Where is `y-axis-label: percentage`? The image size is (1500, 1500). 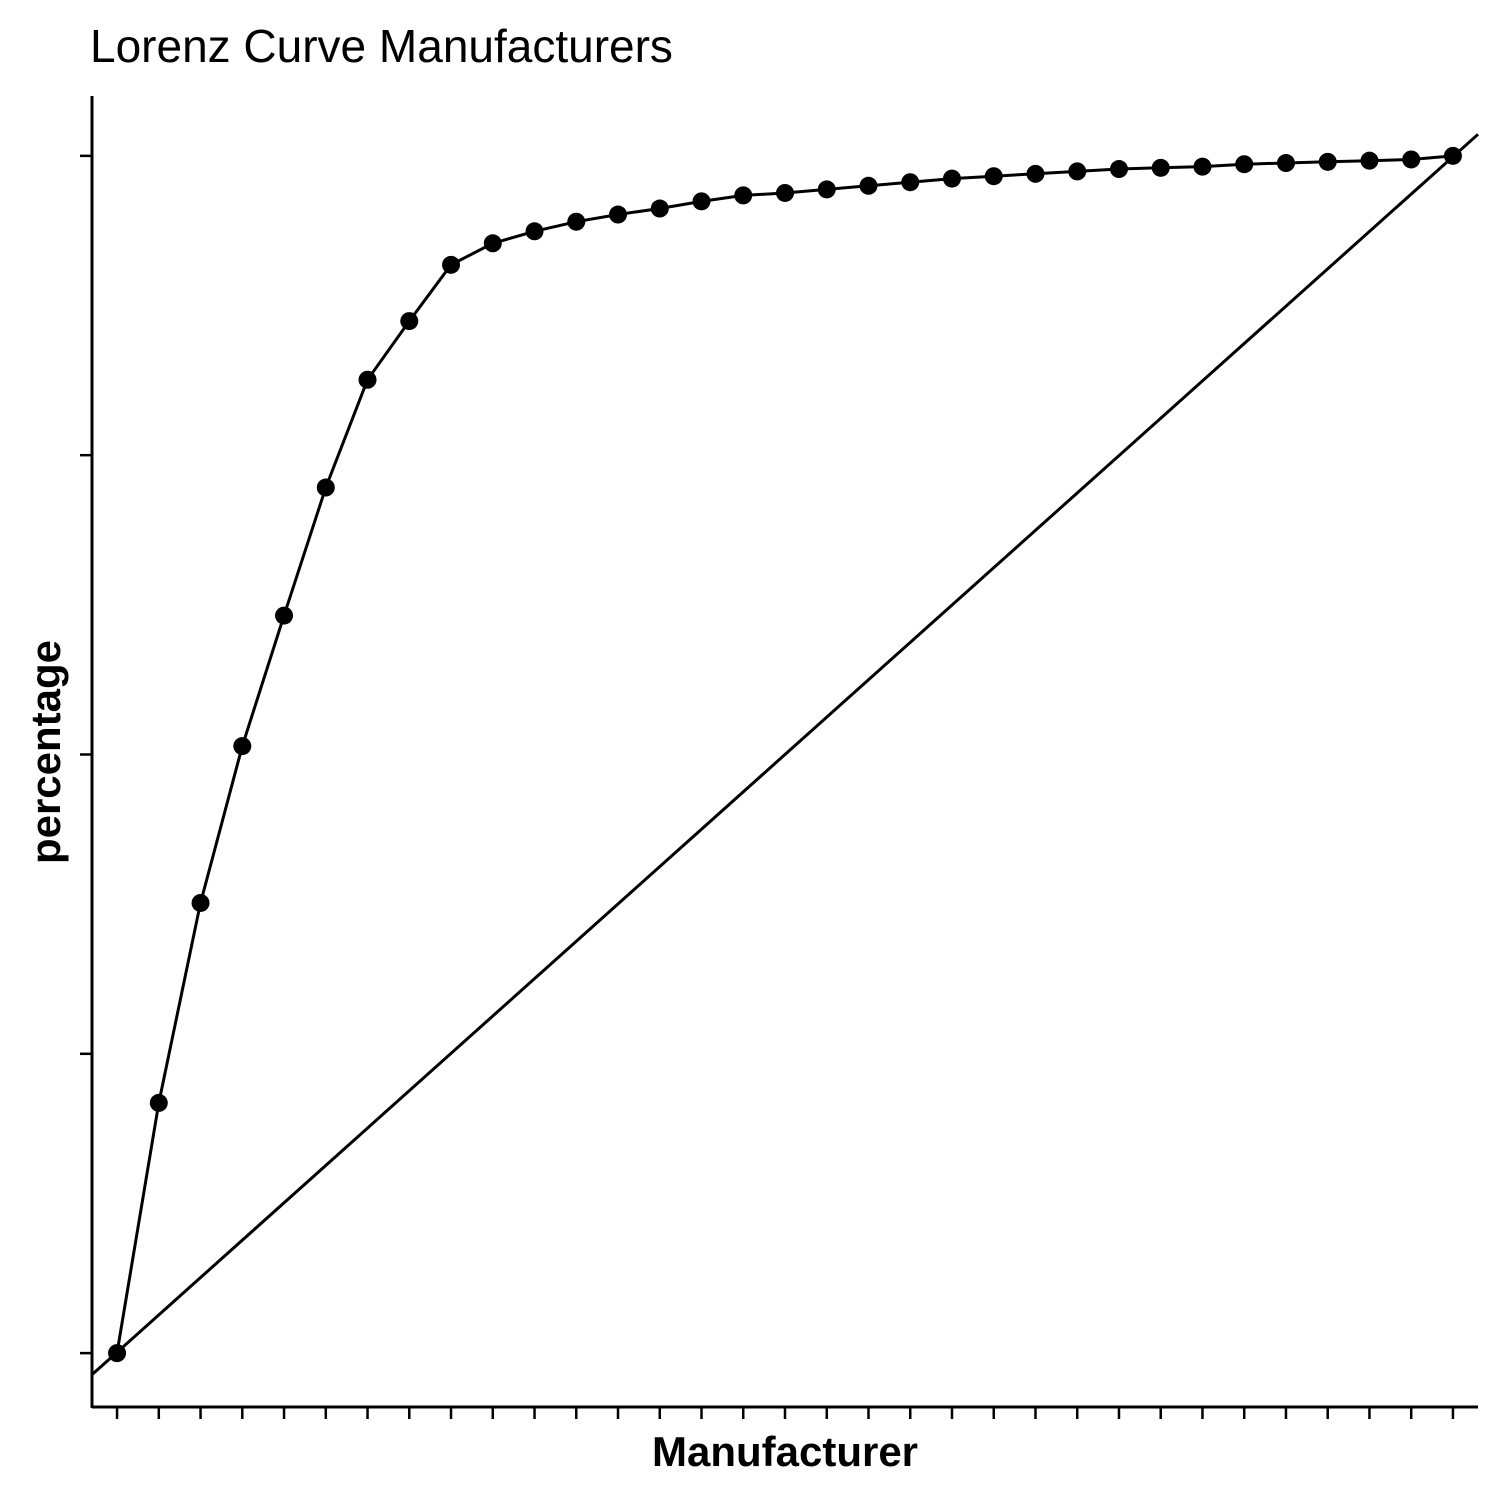
y-axis-label: percentage is located at coordinates (45, 752).